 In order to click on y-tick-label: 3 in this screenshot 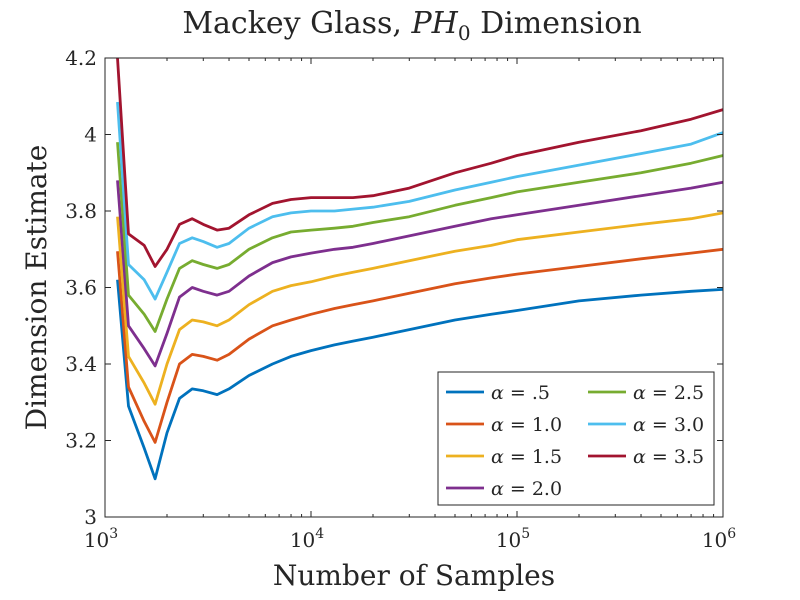, I will do `click(90, 517)`.